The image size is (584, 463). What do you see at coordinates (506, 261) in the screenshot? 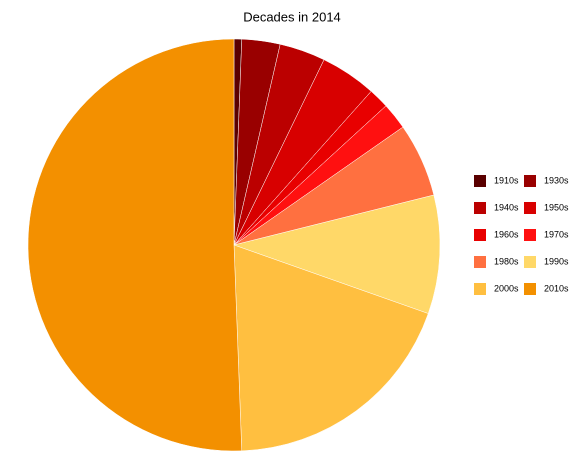
I see `legend-label: 1980s` at bounding box center [506, 261].